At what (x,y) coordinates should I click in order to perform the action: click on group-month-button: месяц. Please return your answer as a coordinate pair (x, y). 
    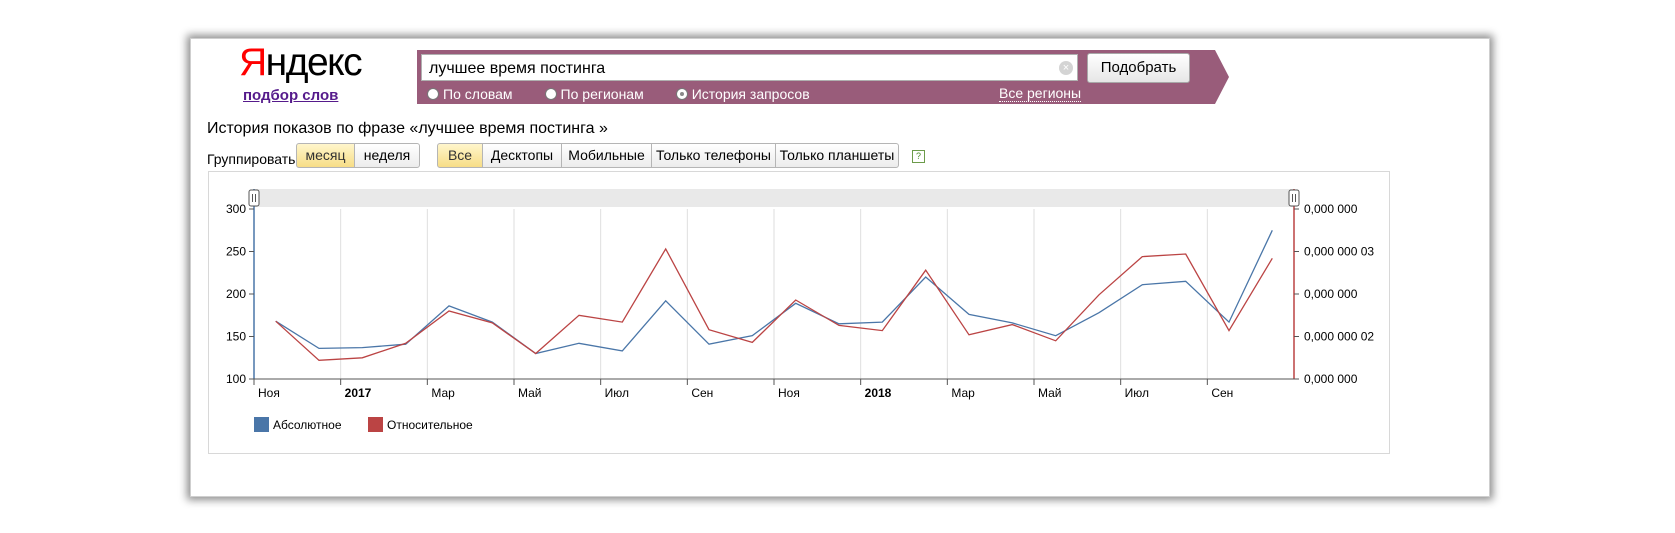
    Looking at the image, I should click on (325, 155).